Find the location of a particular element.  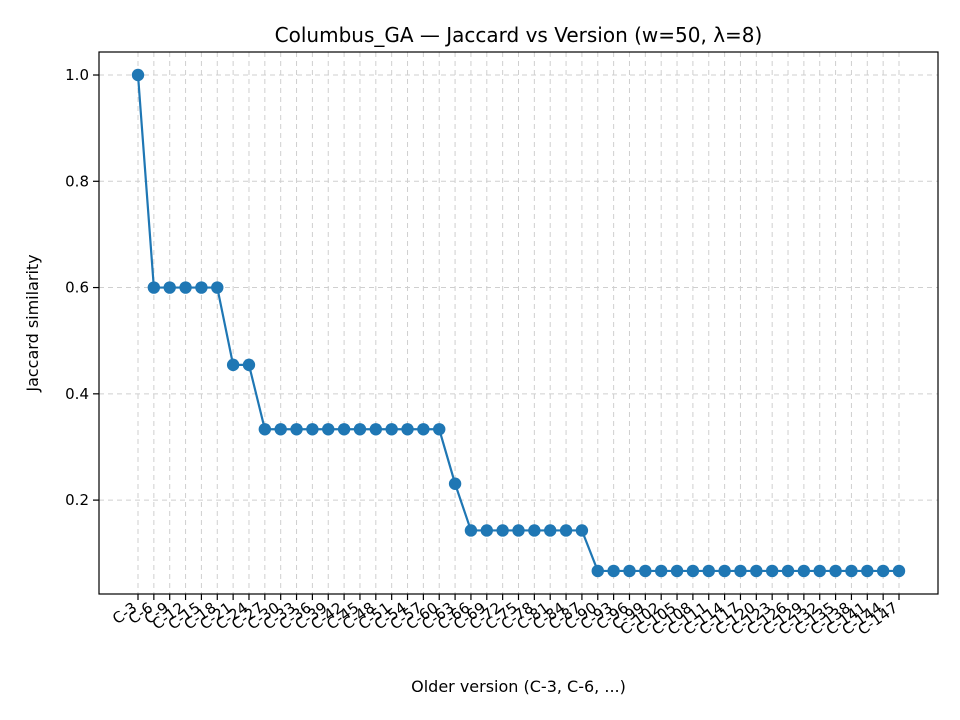

y-tick-label: 0.6 is located at coordinates (77, 288).